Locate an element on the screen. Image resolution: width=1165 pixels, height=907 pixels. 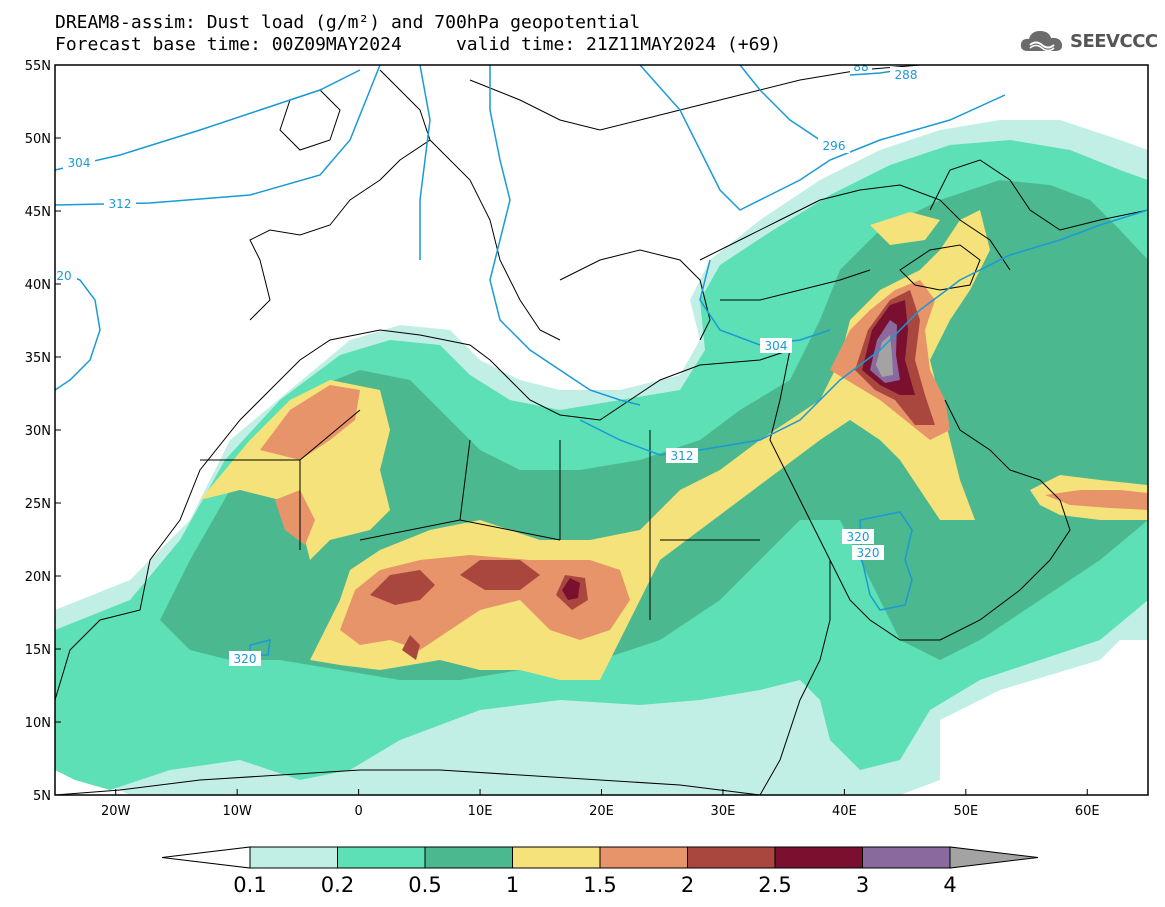
contour-label: 88 is located at coordinates (861, 67).